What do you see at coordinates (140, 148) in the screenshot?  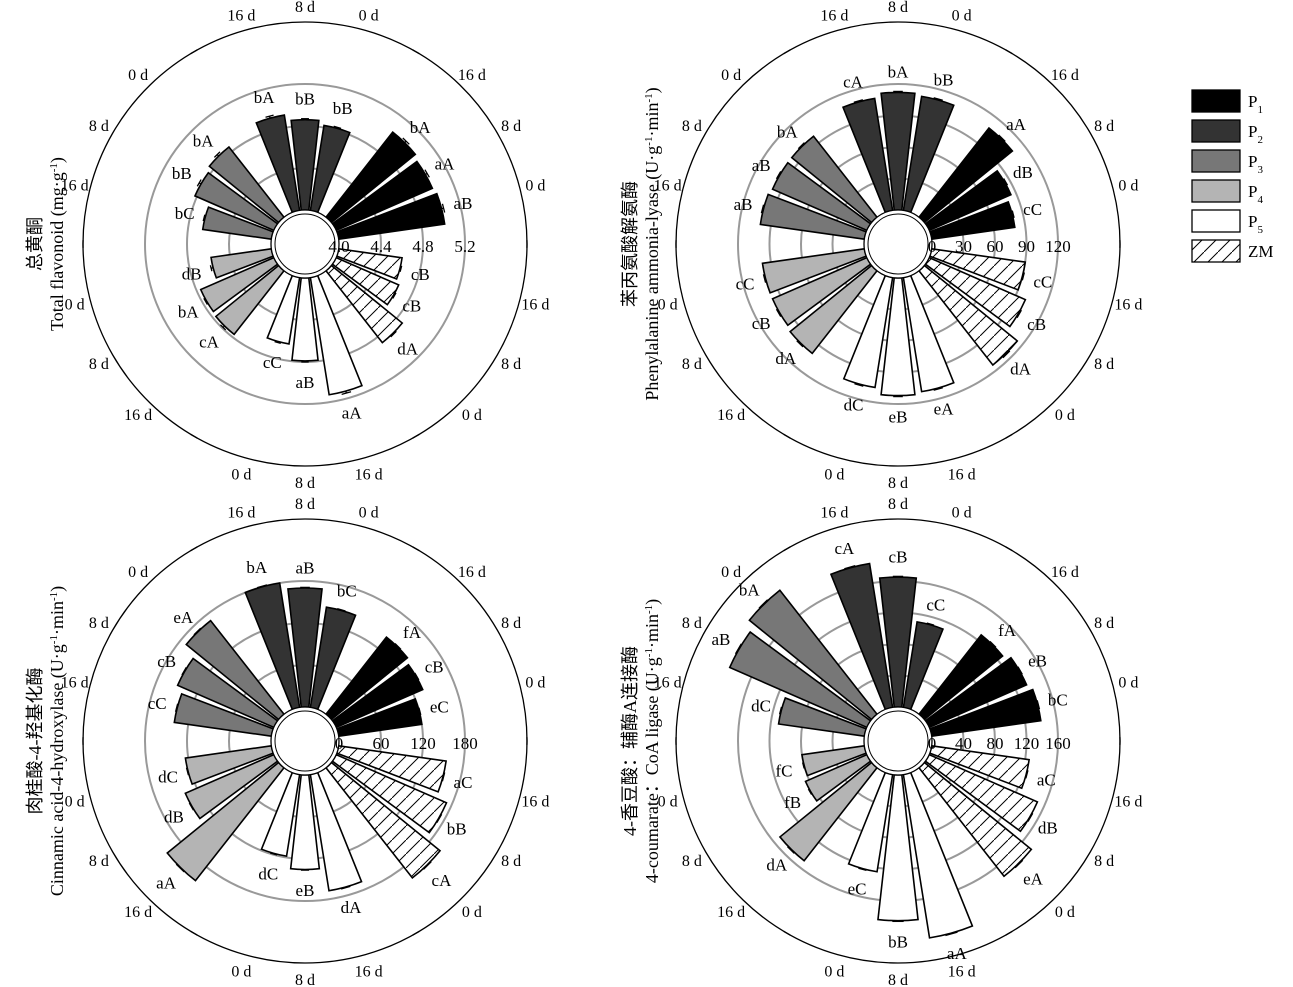 I see `group-arc-P3` at bounding box center [140, 148].